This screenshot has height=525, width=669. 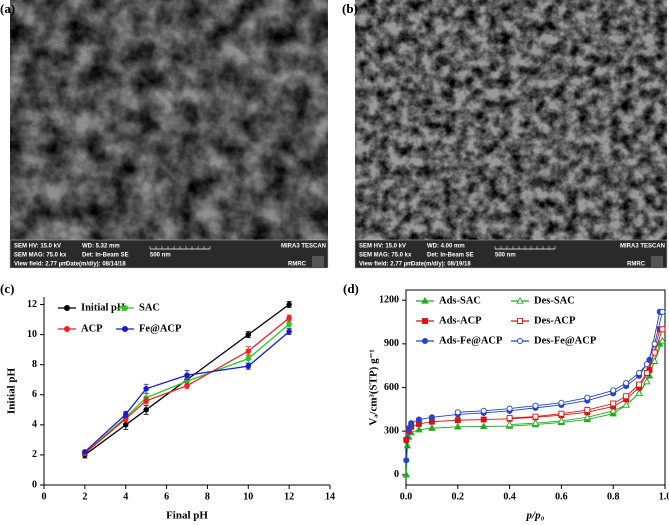 What do you see at coordinates (149, 307) in the screenshot?
I see `legend-label: SAC` at bounding box center [149, 307].